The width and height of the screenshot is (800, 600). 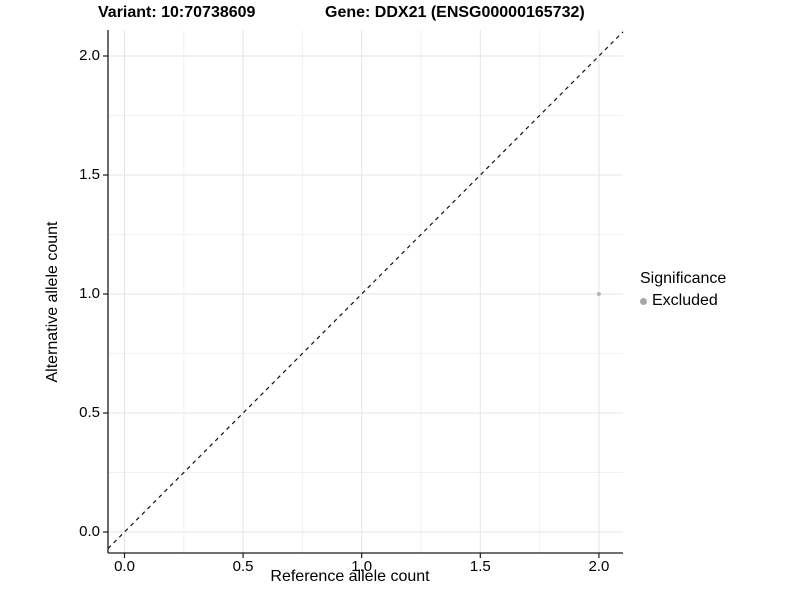 I want to click on legend-item-label: Excluded, so click(x=685, y=300).